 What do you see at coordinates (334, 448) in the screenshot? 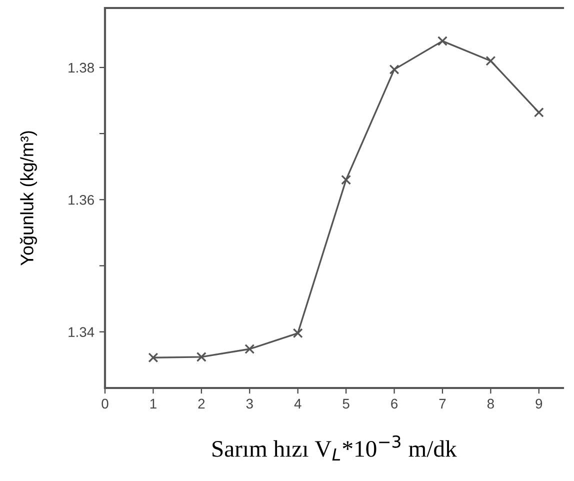
I see `x-axis-title: Sarım hızı V$_{L}$*10$^{−3}$ m/dk` at bounding box center [334, 448].